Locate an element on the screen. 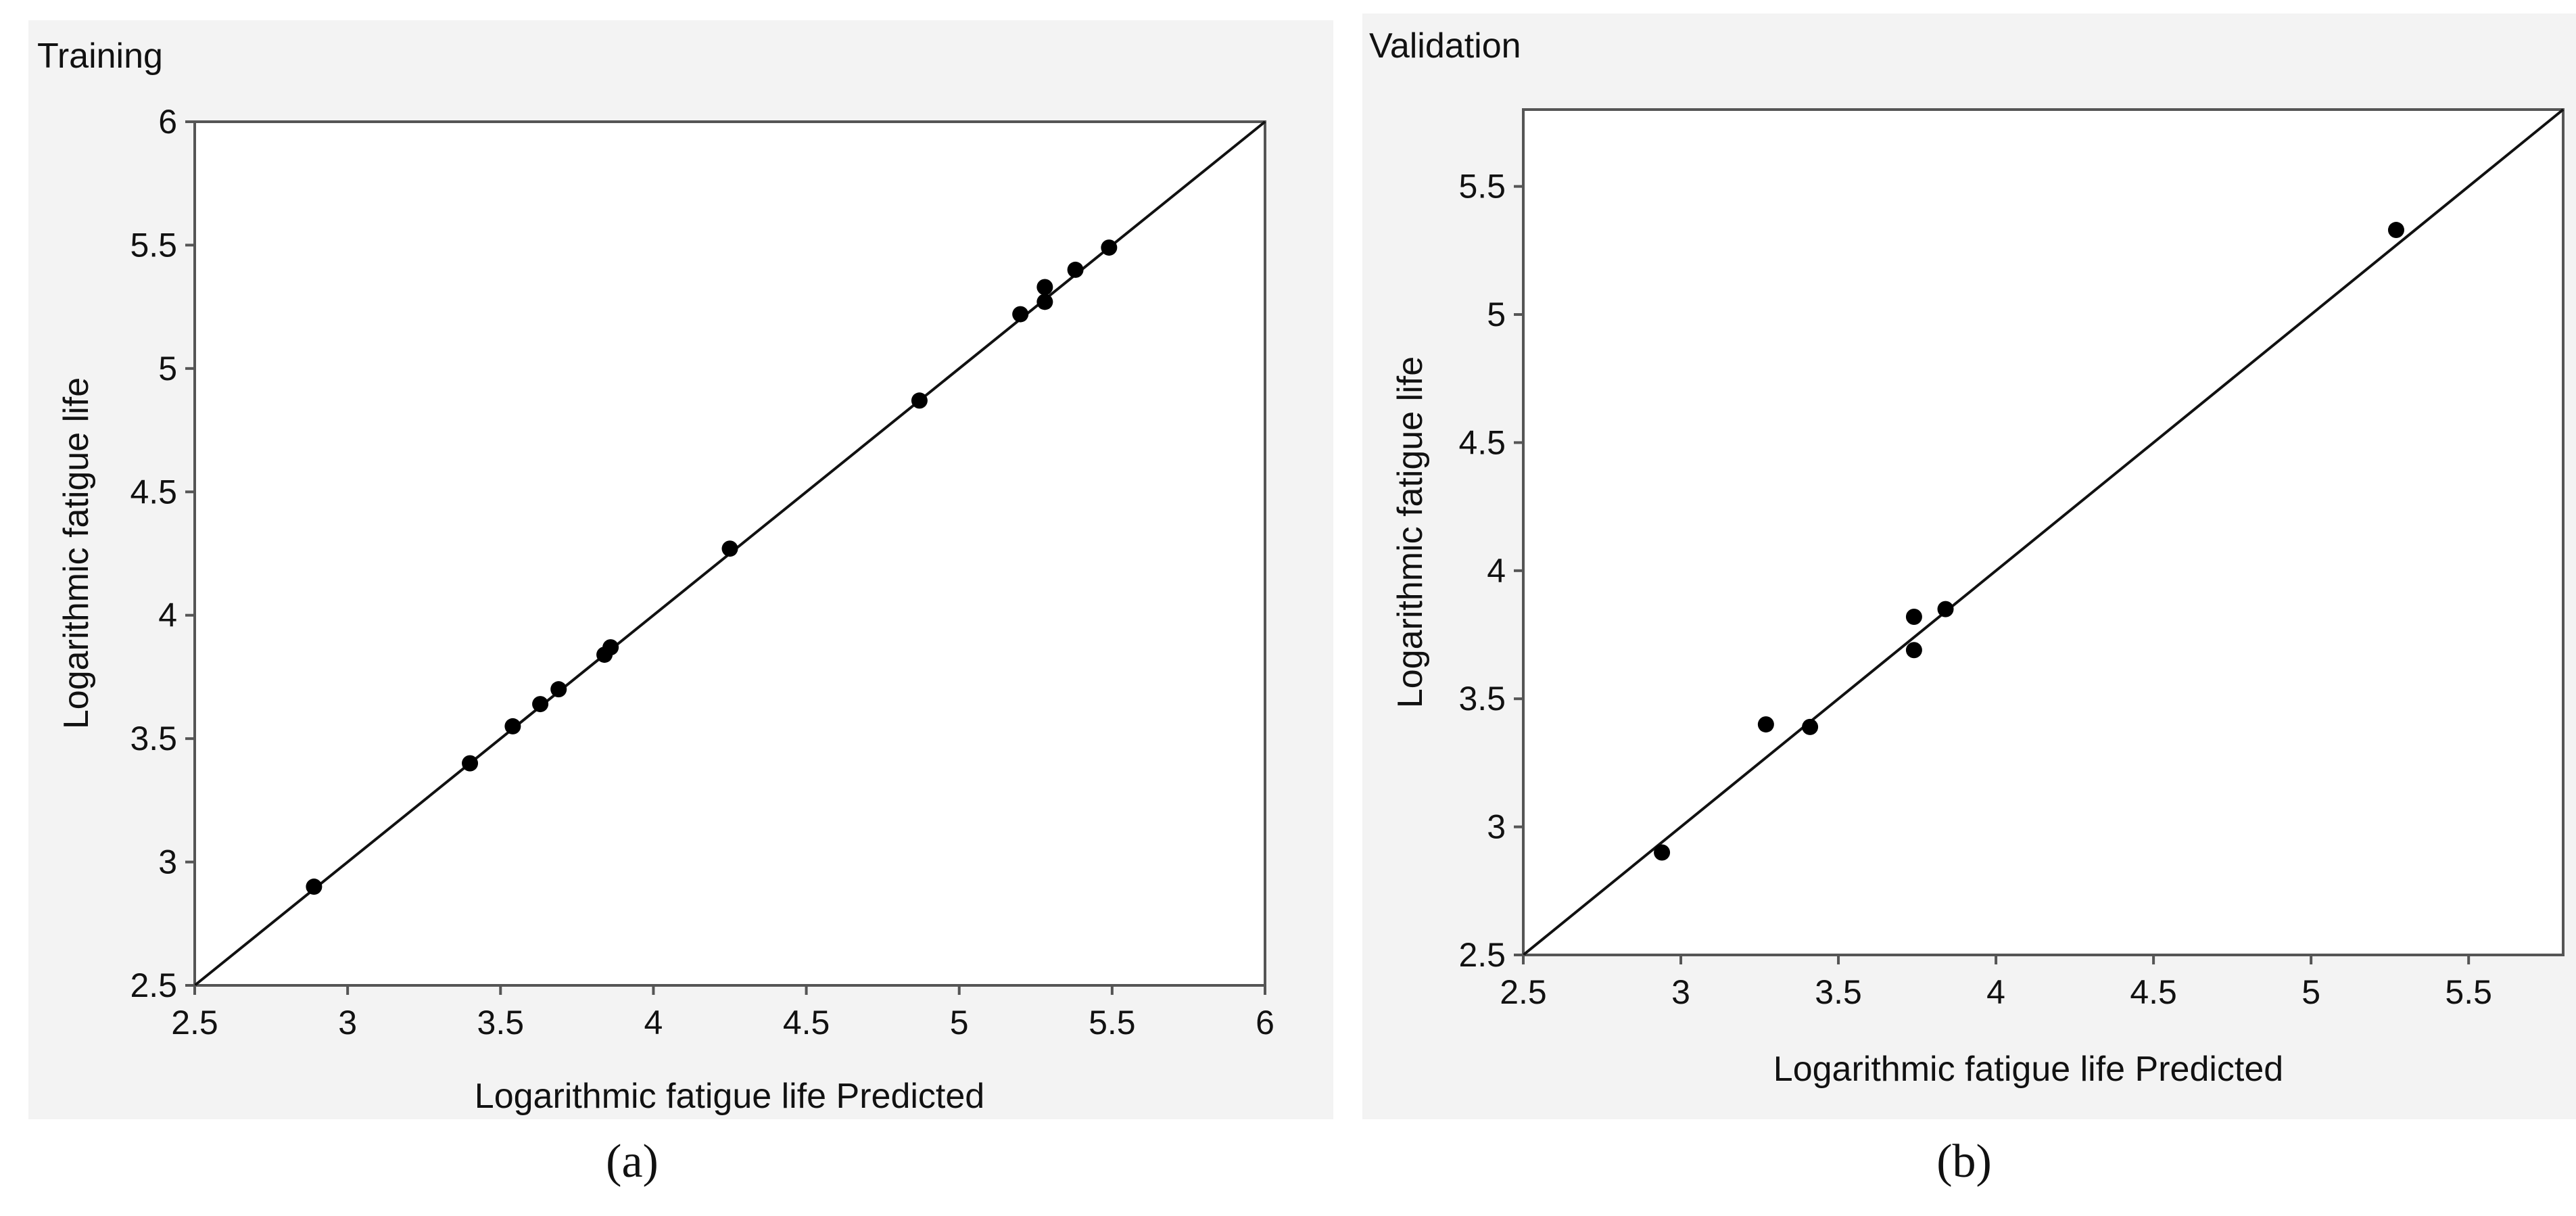 The height and width of the screenshot is (1216, 2576). validation-y-tick-label: 4 is located at coordinates (1496, 571).